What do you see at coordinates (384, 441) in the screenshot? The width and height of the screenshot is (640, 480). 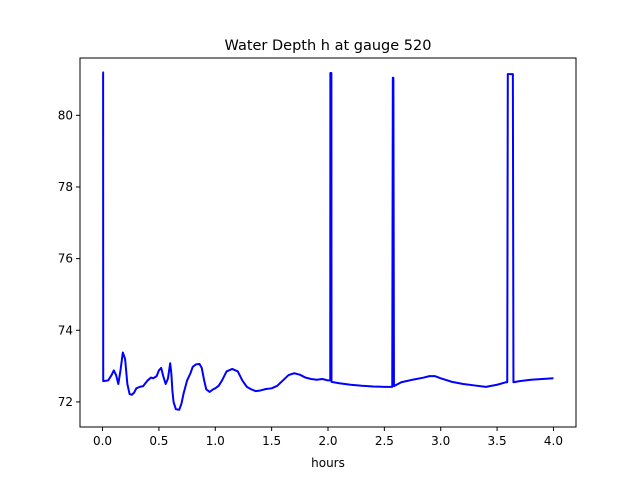 I see `x-tick-label: 2.5` at bounding box center [384, 441].